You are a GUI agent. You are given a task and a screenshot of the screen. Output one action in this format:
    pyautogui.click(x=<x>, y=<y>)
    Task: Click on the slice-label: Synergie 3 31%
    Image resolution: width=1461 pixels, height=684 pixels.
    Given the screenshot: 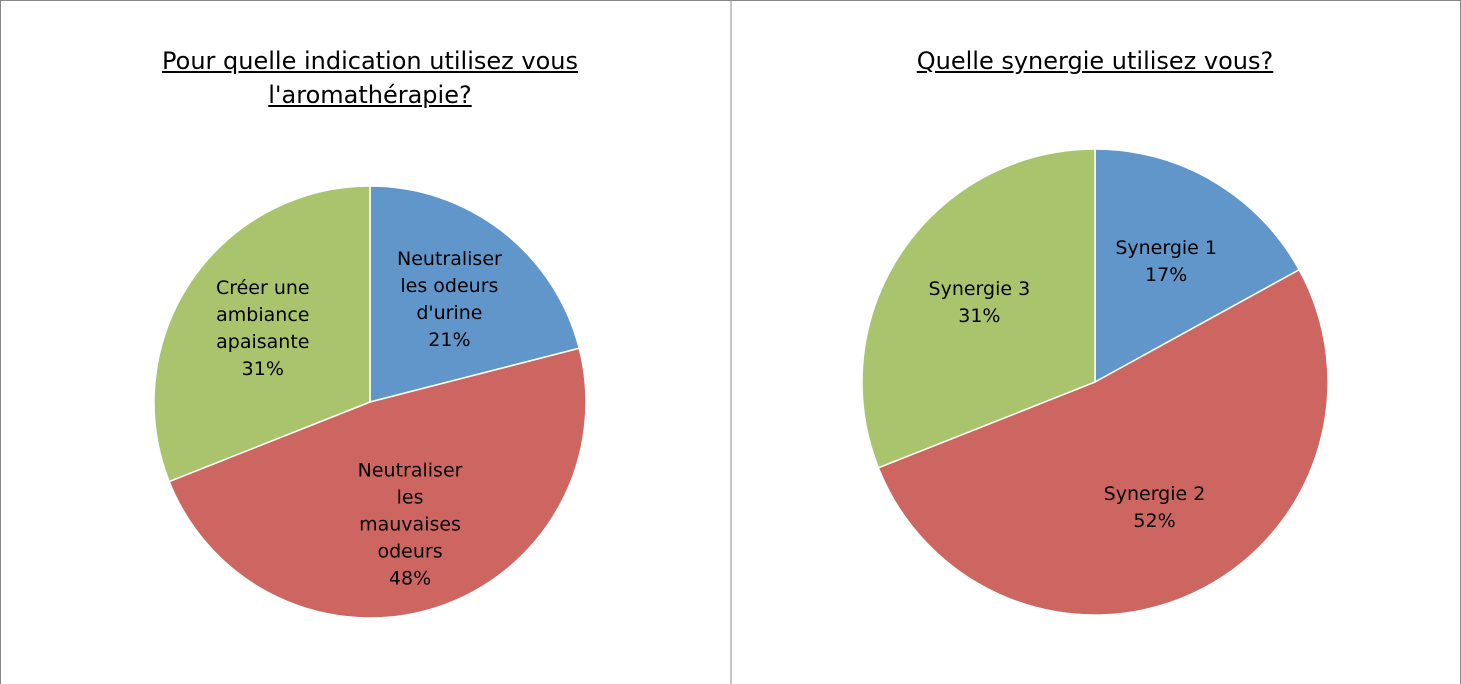 What is the action you would take?
    pyautogui.click(x=979, y=303)
    